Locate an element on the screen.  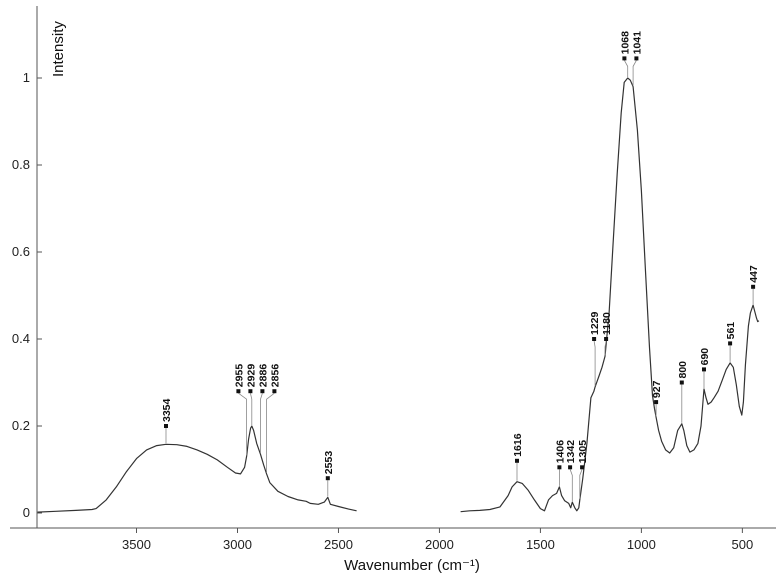
x-axis-ticks: 3500 3000 2500 2000 1500 1000 500 is located at coordinates (437, 540).